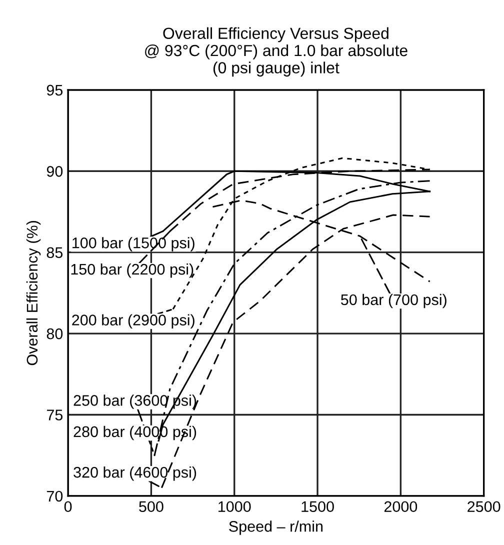 This screenshot has width=504, height=545. What do you see at coordinates (54, 415) in the screenshot?
I see `y-tick-label: 75` at bounding box center [54, 415].